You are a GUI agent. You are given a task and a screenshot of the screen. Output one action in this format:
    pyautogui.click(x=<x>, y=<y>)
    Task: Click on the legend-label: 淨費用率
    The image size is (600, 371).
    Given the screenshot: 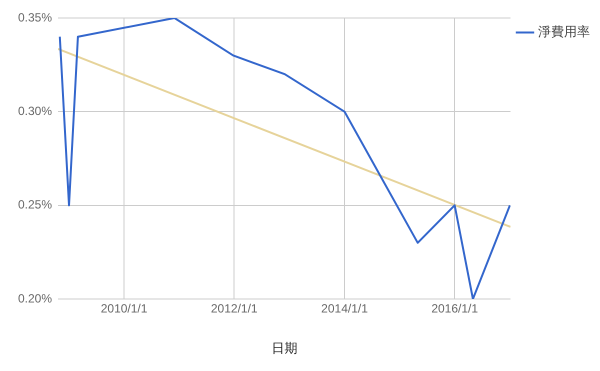 What is the action you would take?
    pyautogui.click(x=564, y=32)
    